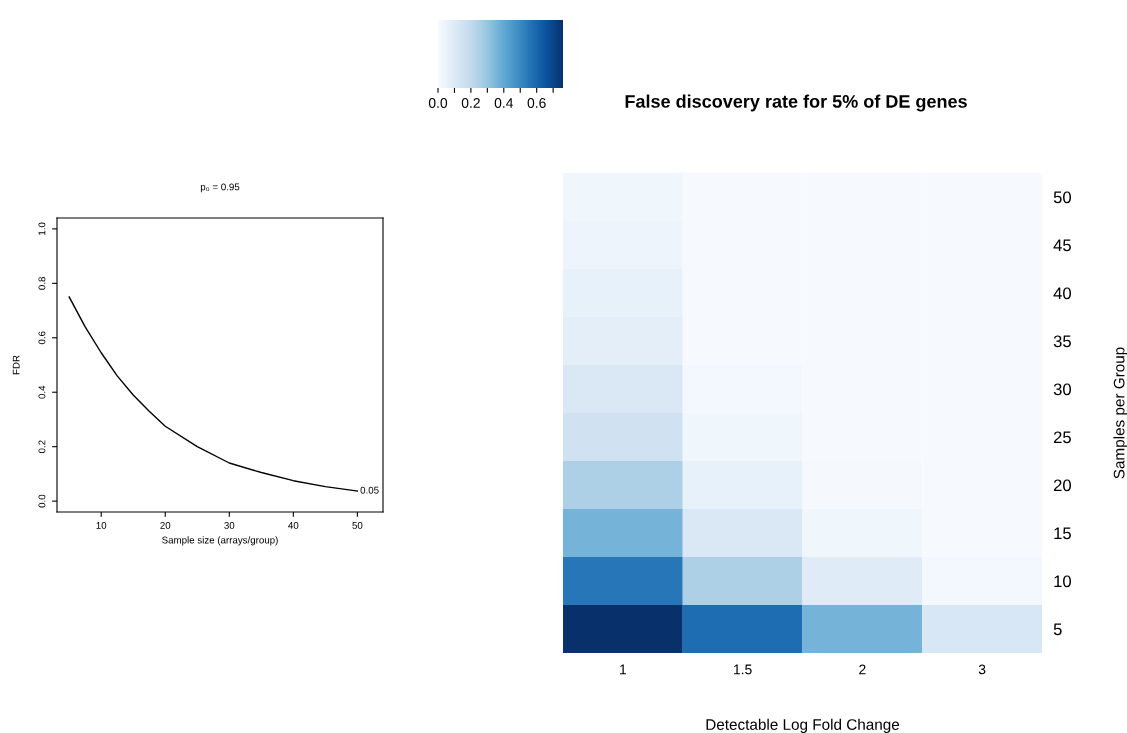  Describe the element at coordinates (623, 669) in the screenshot. I see `x-tick-label: 1` at that location.